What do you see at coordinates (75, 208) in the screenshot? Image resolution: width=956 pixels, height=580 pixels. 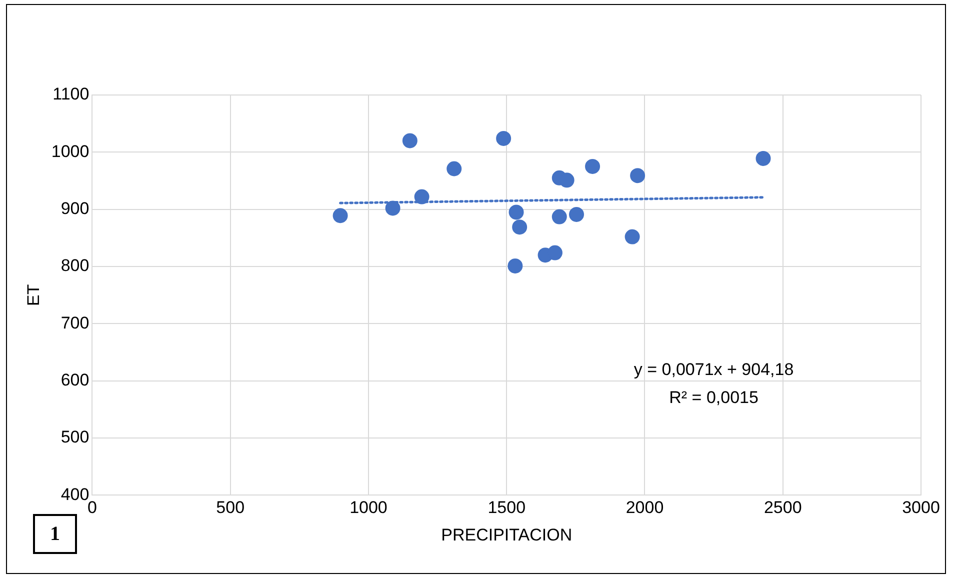 I see `y-tick-label: 900` at bounding box center [75, 208].